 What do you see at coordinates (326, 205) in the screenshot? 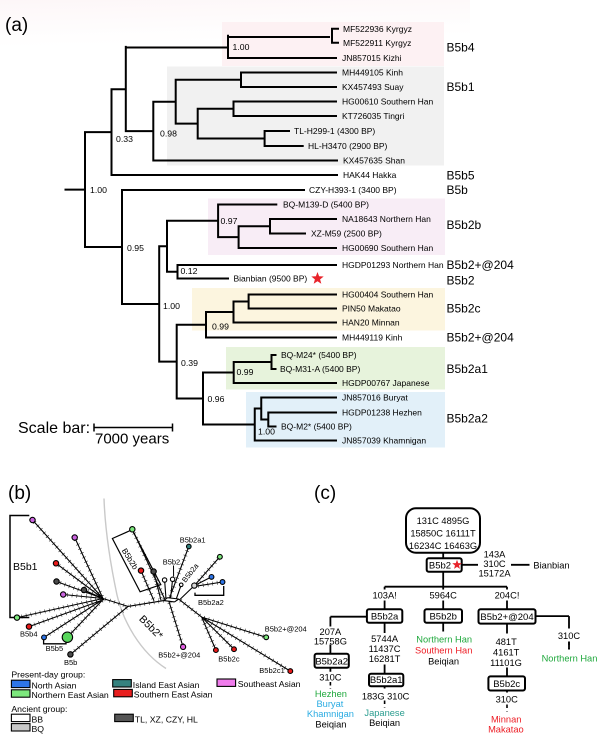
I see `svg-text: BQ-M139-D (5400 BP)` at bounding box center [326, 205].